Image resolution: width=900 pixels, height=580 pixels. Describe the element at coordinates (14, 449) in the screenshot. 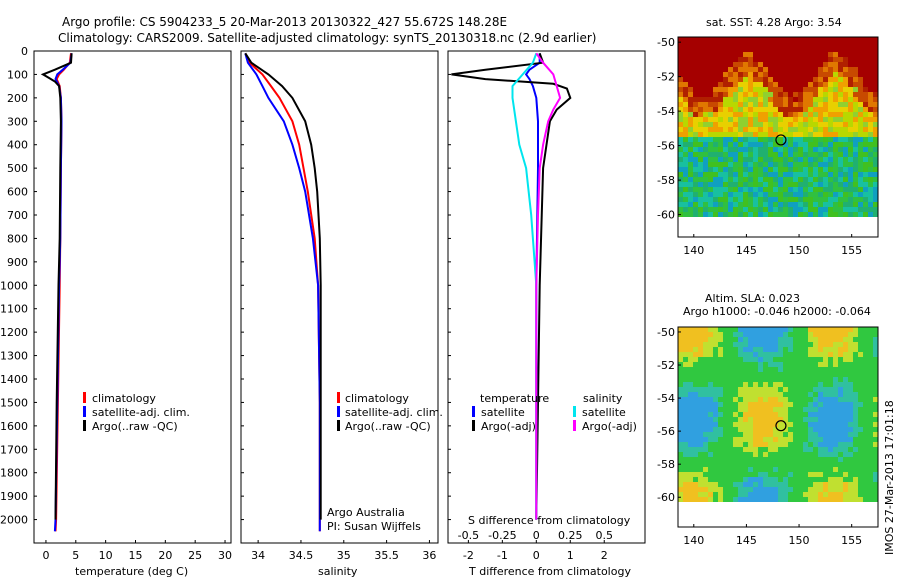

I see `depth-tick-label: 1700` at that location.